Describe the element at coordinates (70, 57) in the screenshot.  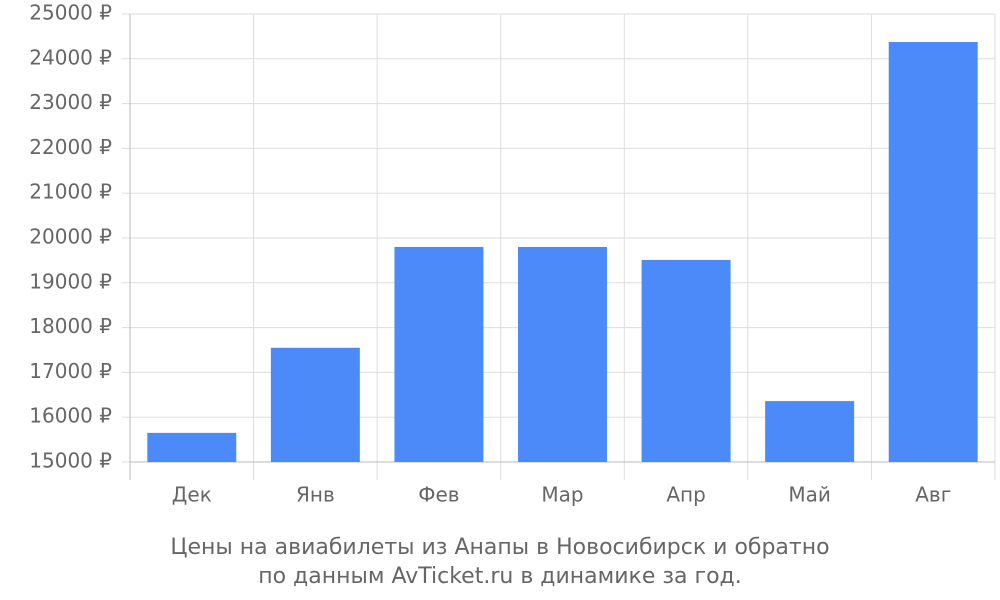
I see `y-tick-label: 24000 ₽` at that location.